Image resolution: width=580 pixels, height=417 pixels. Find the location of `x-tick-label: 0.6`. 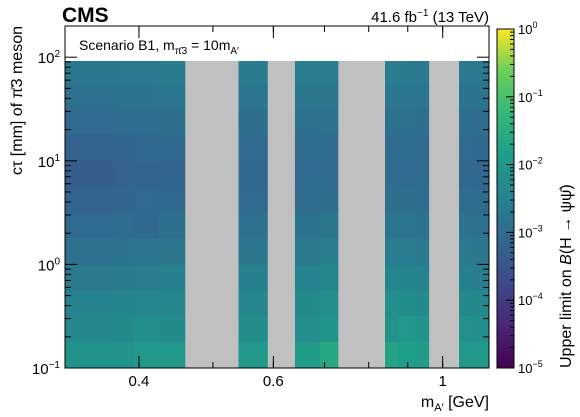

x-tick-label: 0.6 is located at coordinates (273, 381).